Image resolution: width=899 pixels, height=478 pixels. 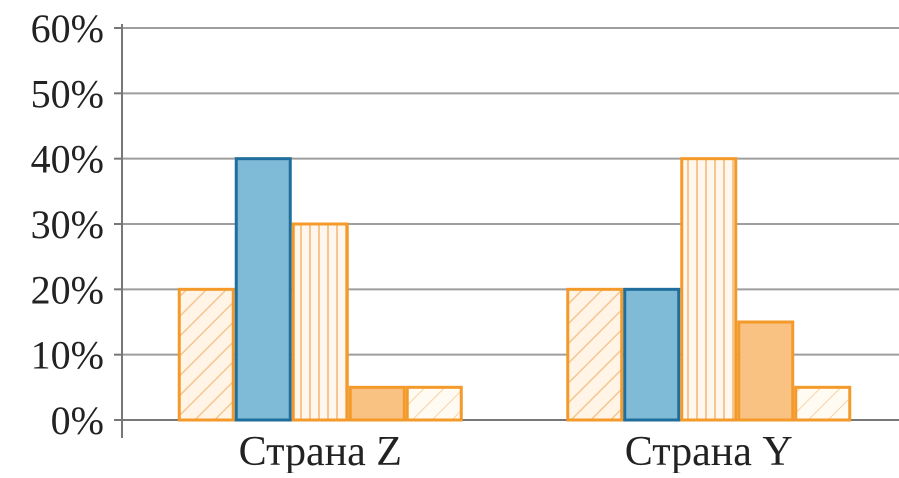 I want to click on y-tick-label: 10%, so click(x=67, y=355).